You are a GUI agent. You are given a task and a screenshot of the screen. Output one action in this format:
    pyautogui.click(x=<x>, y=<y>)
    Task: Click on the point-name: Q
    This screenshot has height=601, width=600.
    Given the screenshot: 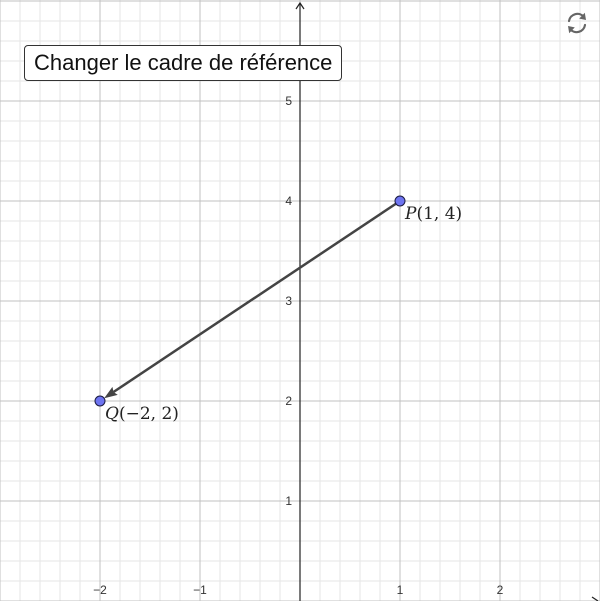 What is the action you would take?
    pyautogui.click(x=112, y=414)
    